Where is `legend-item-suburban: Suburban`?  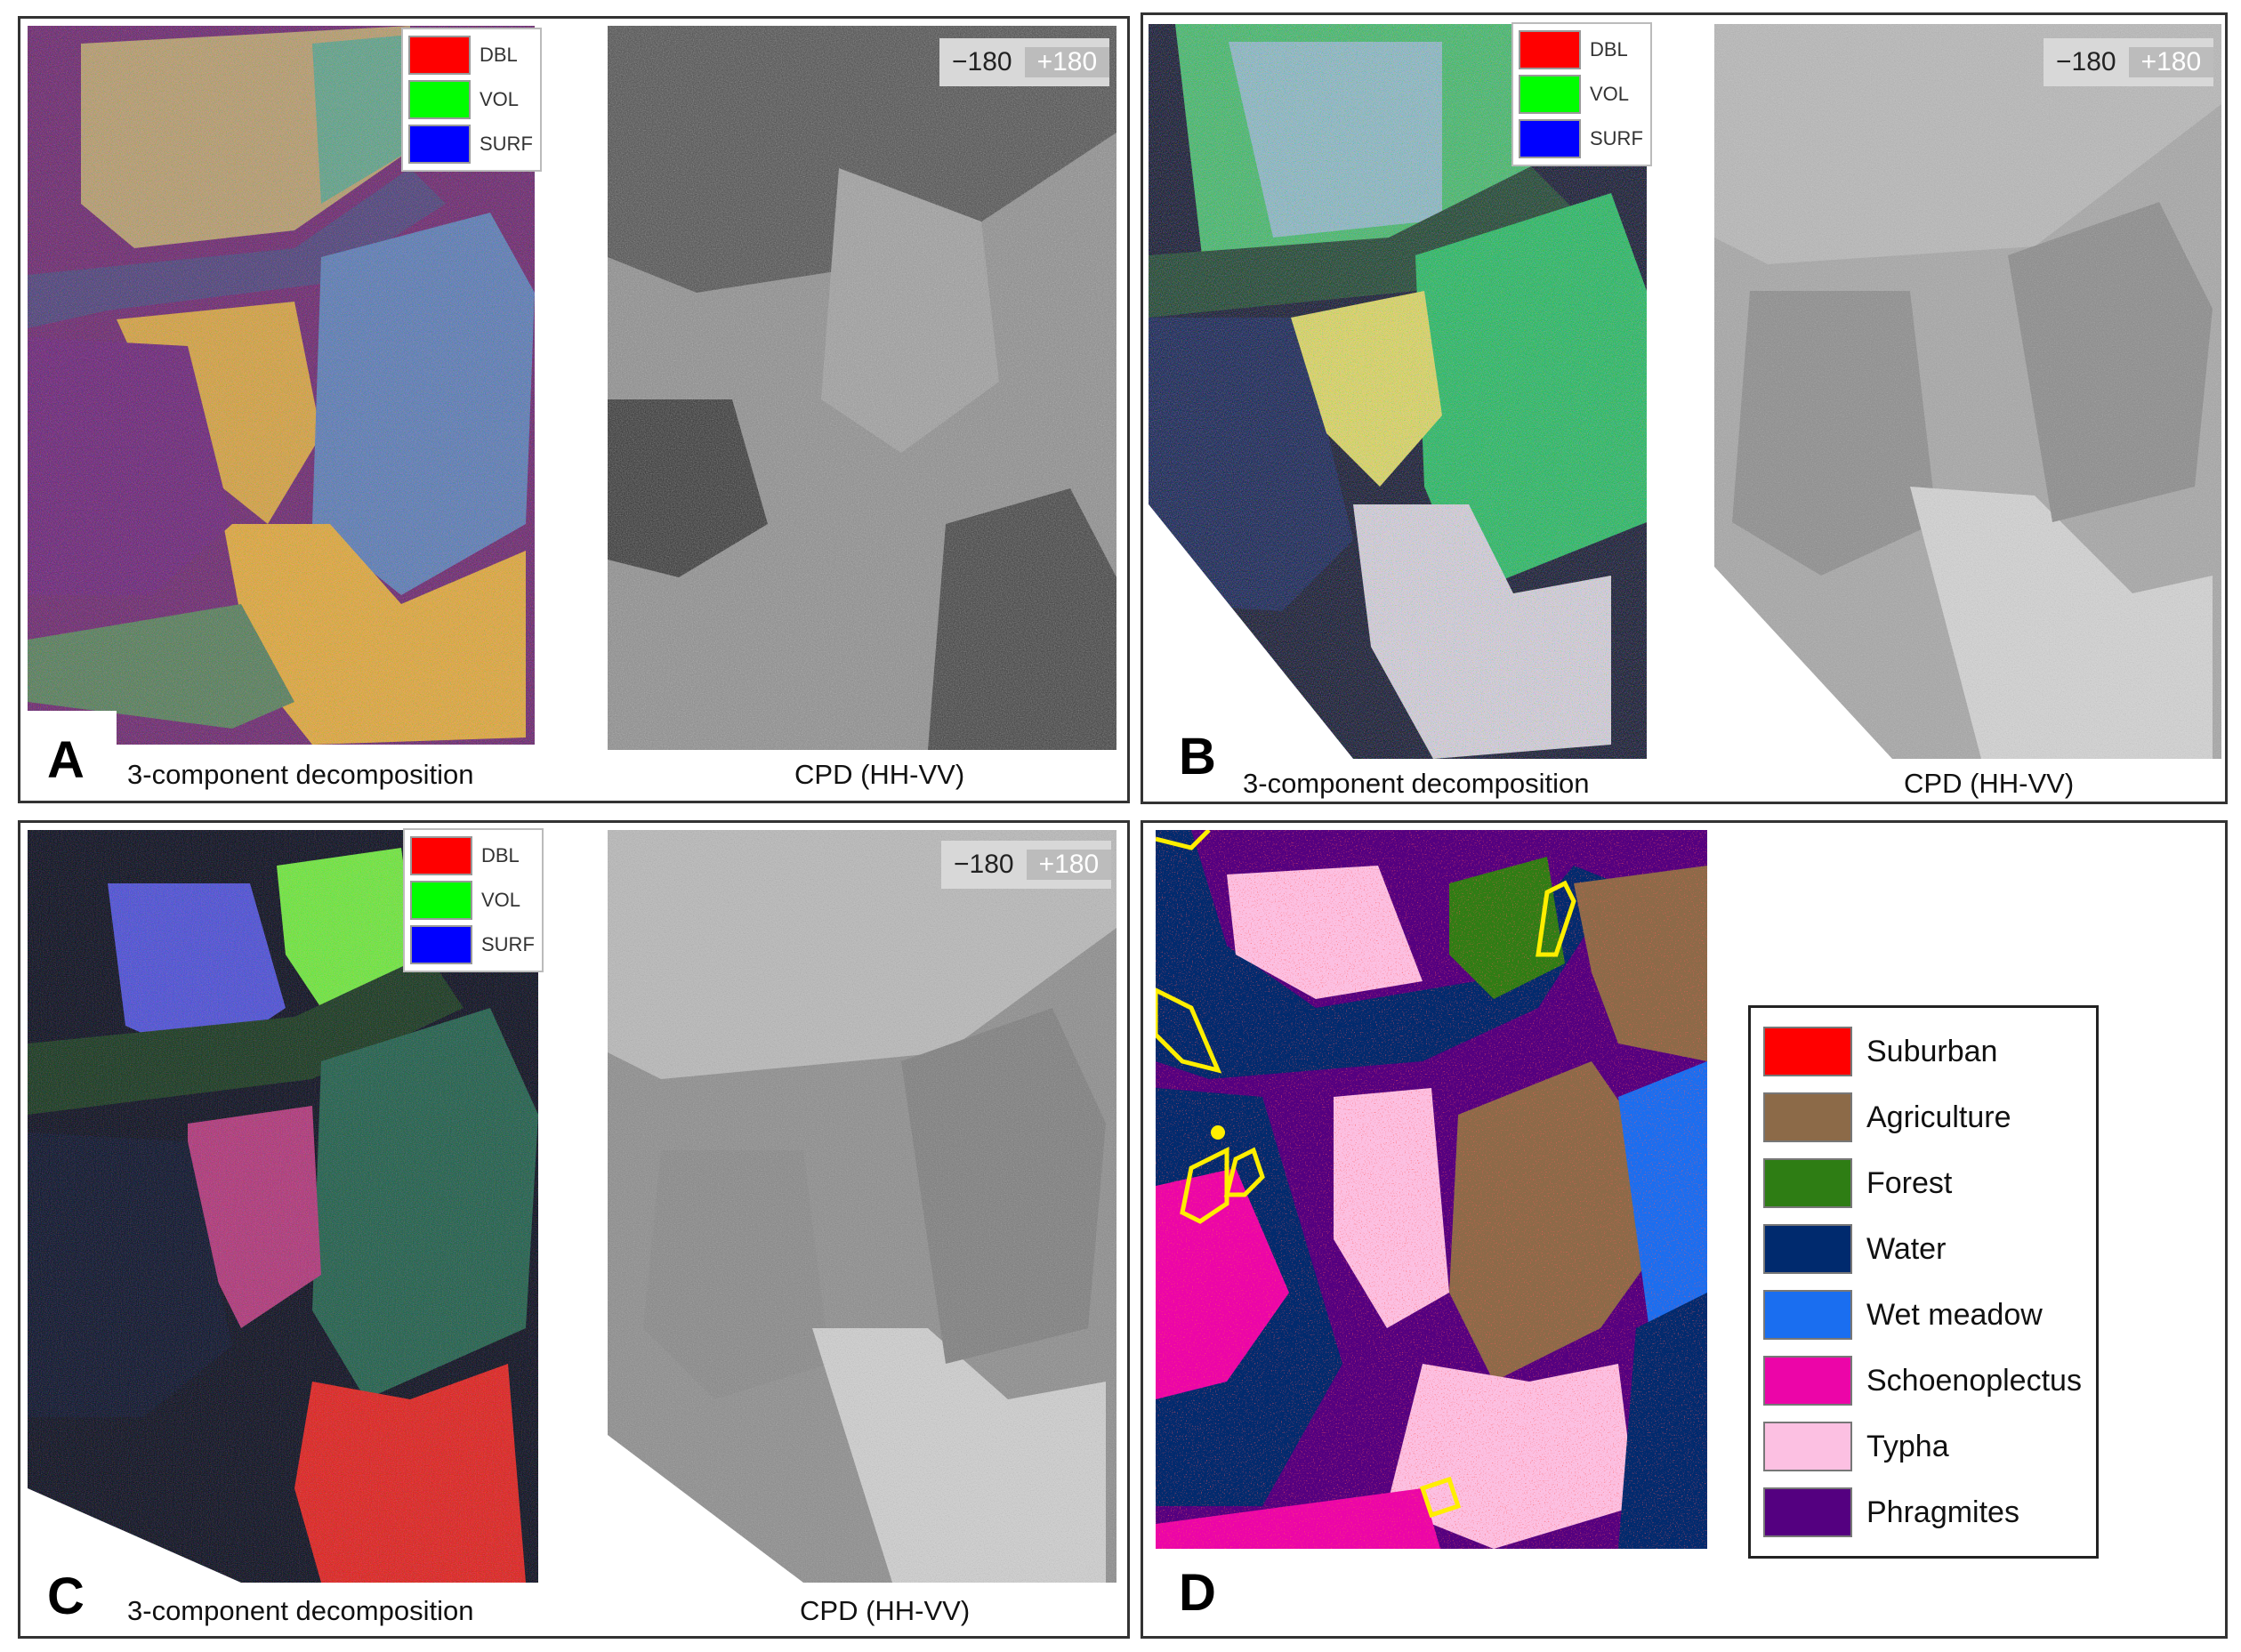 legend-item-suburban: Suburban is located at coordinates (1923, 1051).